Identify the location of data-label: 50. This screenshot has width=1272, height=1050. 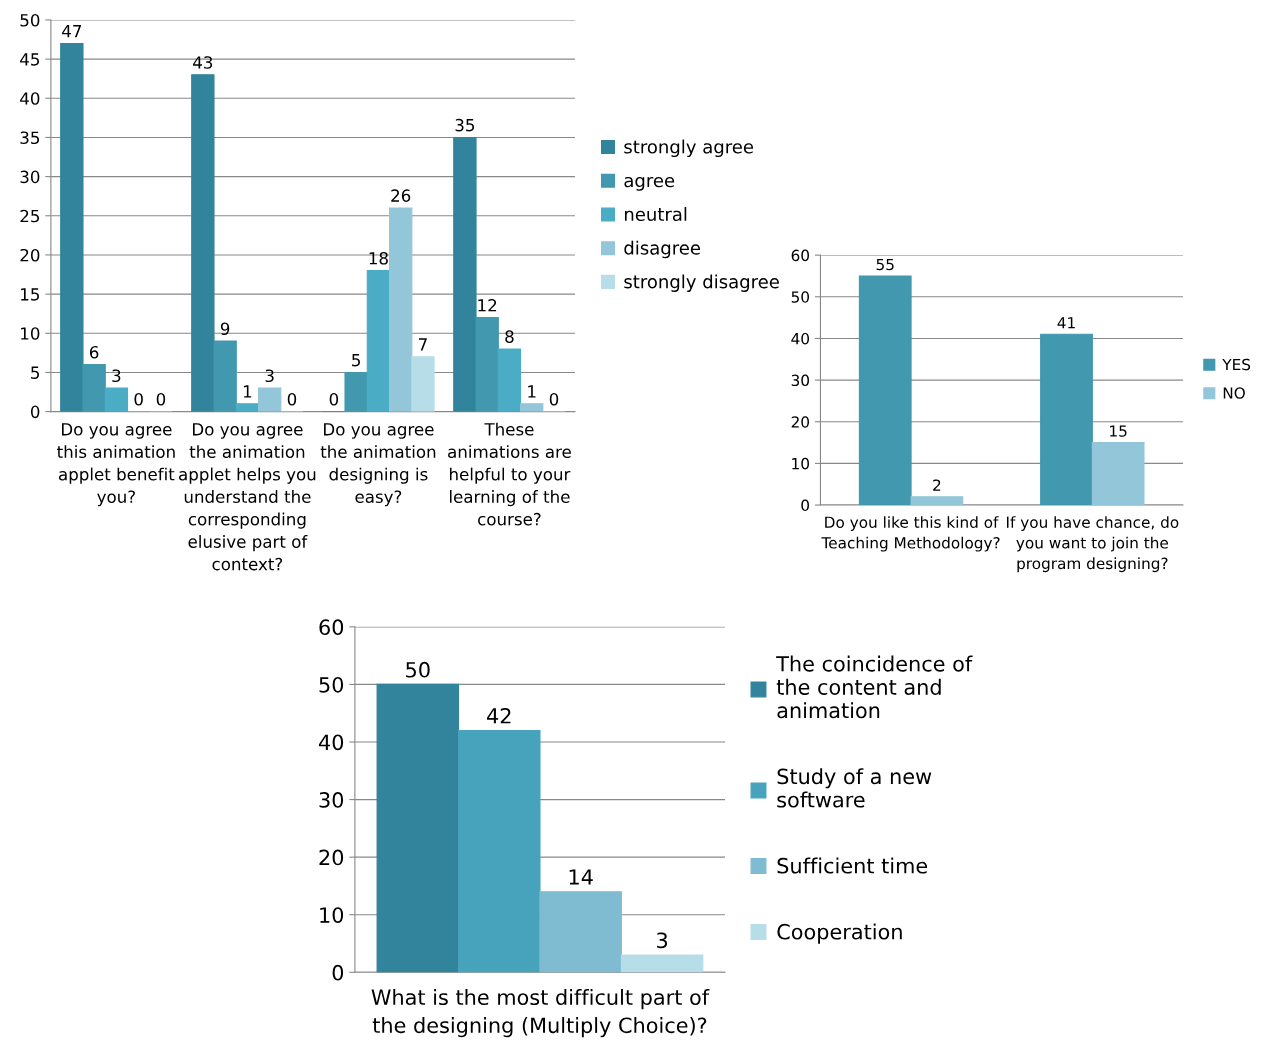
(418, 669).